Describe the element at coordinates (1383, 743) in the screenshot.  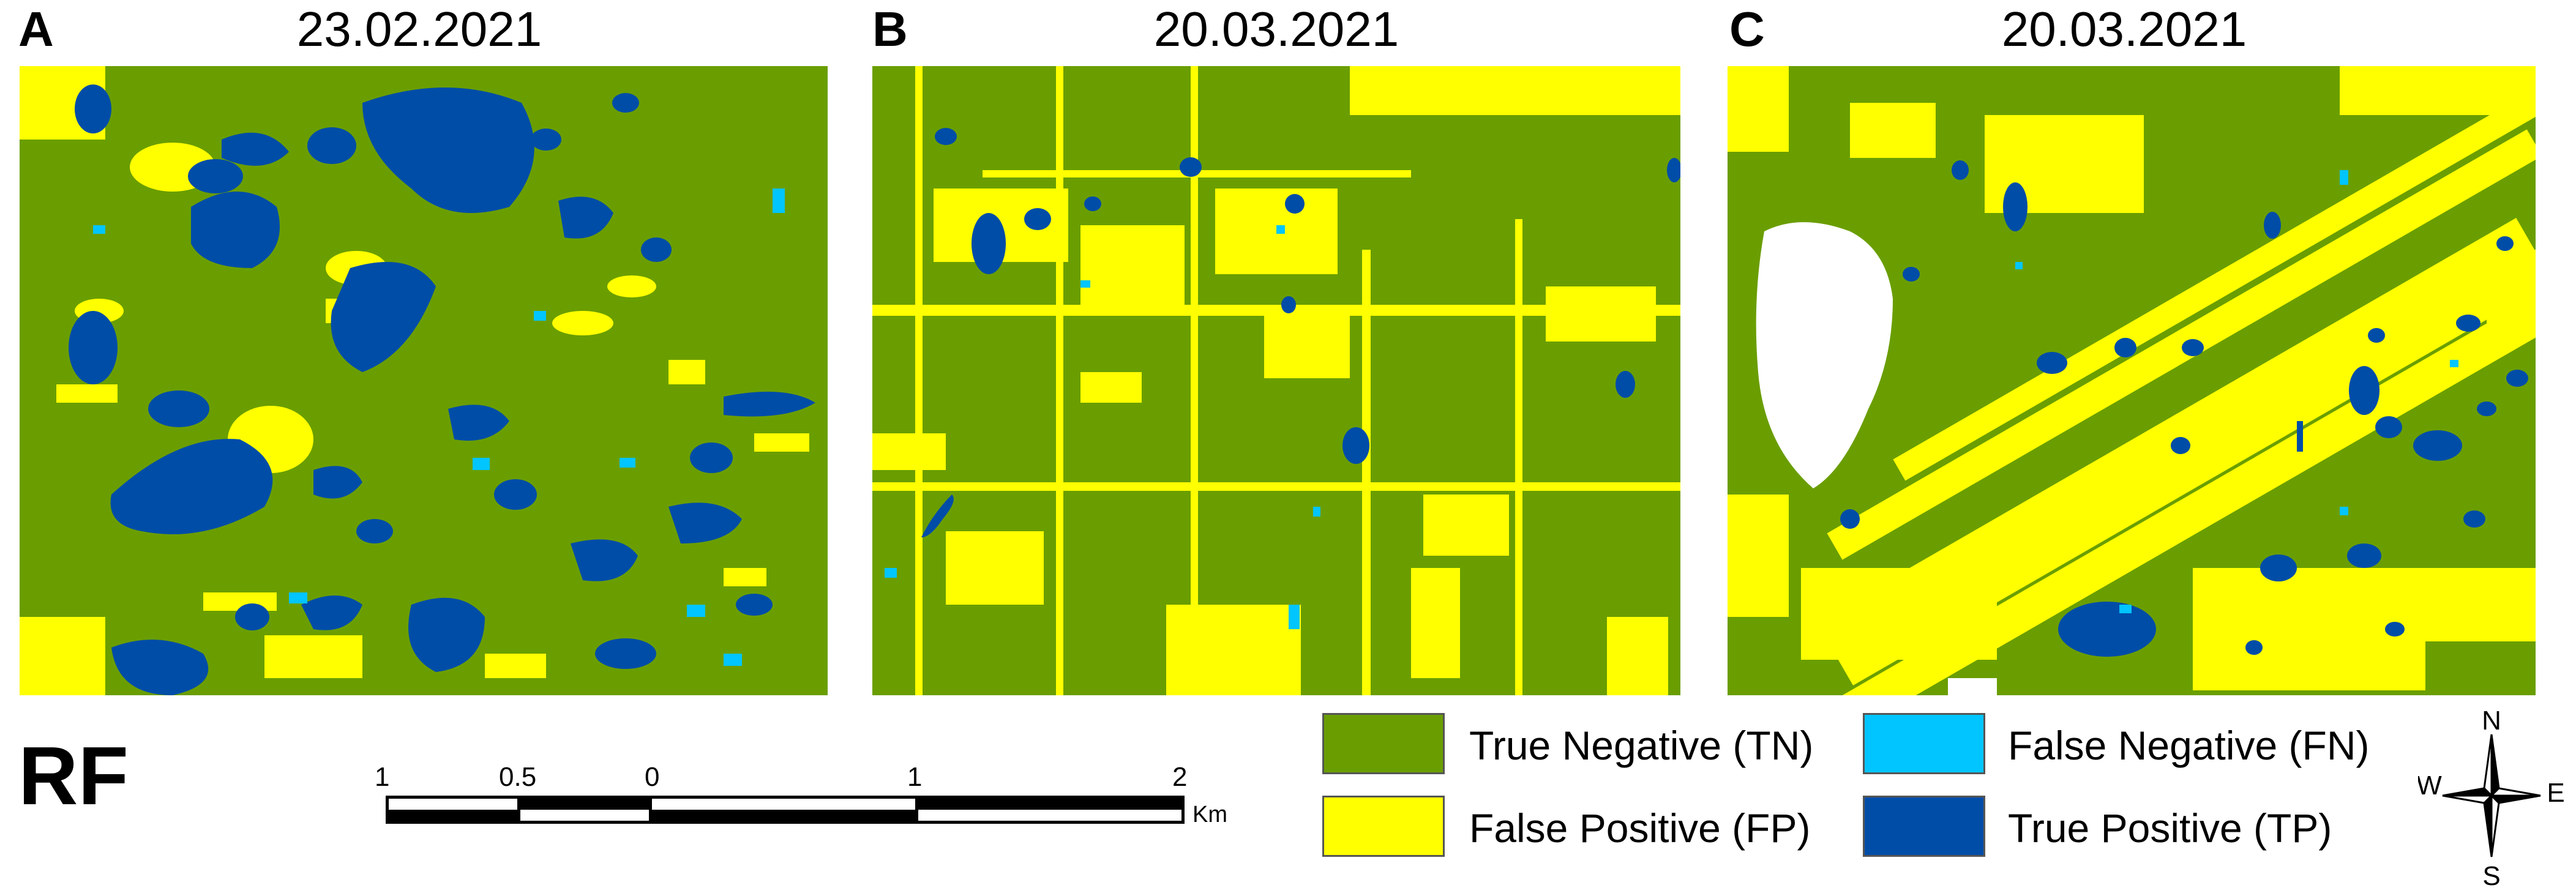
I see `legend-swatch-tn` at that location.